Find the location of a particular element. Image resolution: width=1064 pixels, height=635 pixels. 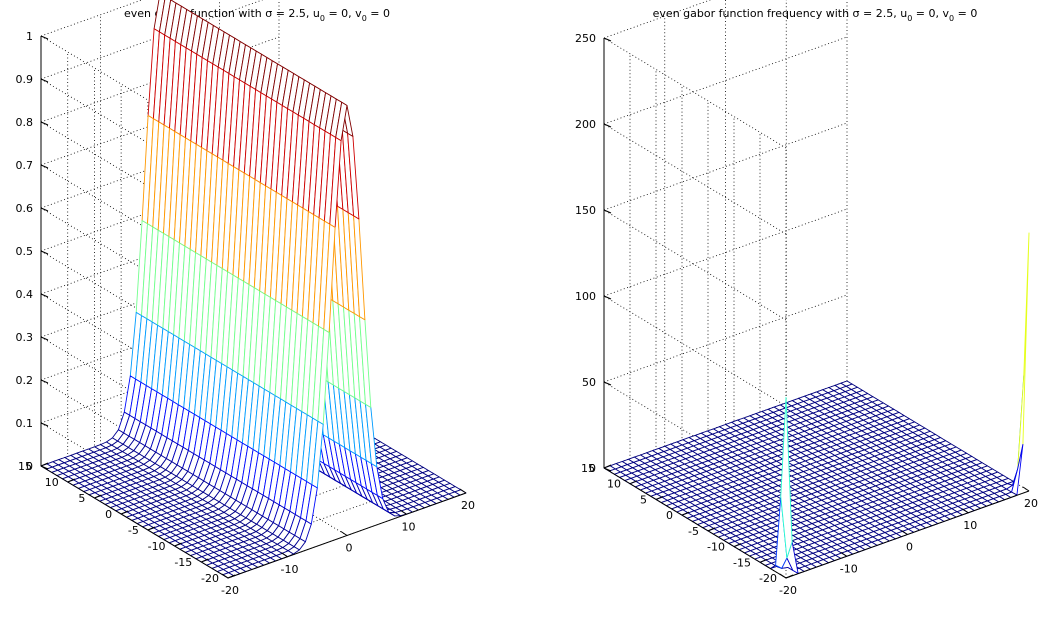

z-tick-label: 250 is located at coordinates (585, 38).